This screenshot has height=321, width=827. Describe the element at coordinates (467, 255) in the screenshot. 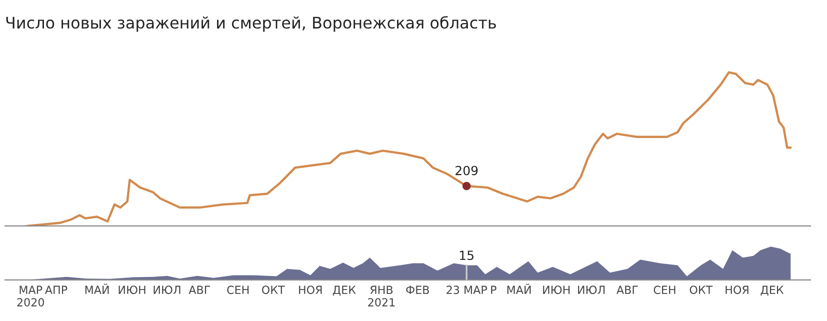

I see `annotation: 15` at that location.